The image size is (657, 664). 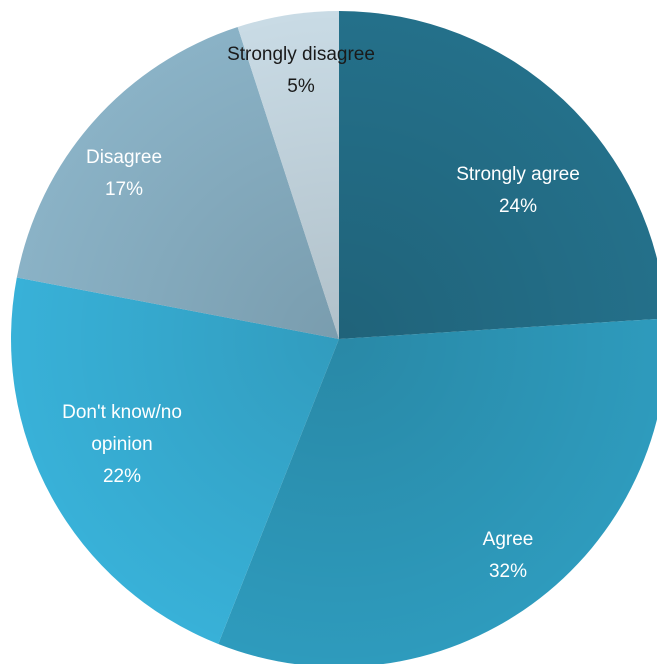 I want to click on data-label-strongly-agree-percent: 24%, so click(x=518, y=206).